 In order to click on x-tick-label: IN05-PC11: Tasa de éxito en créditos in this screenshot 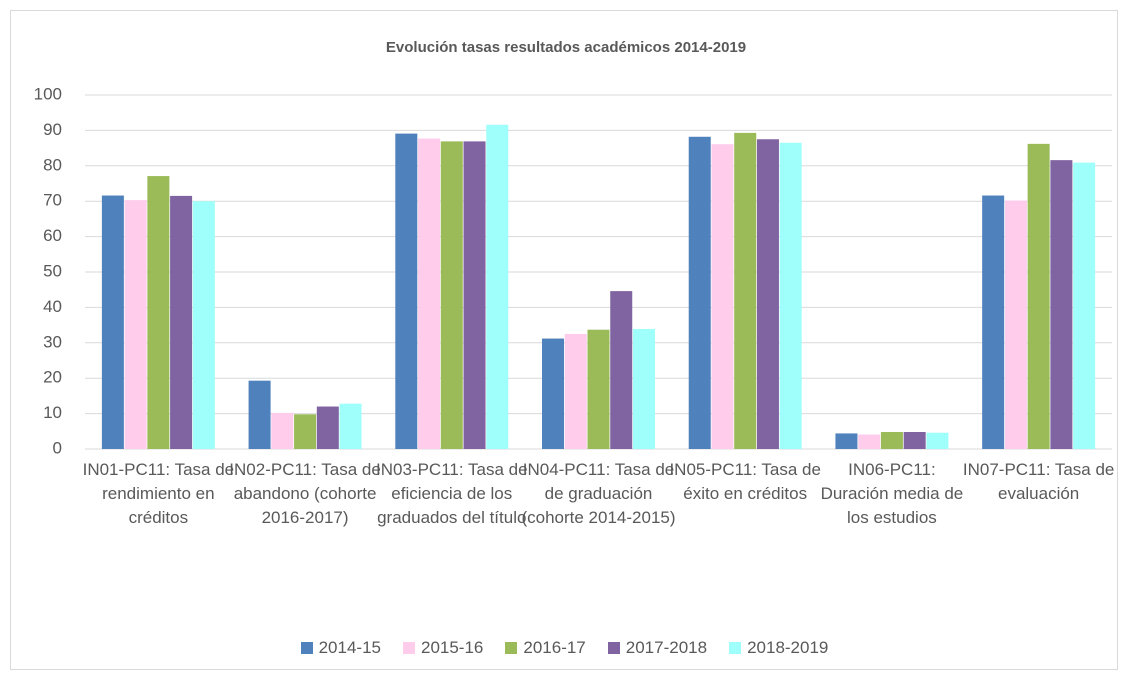, I will do `click(745, 481)`.